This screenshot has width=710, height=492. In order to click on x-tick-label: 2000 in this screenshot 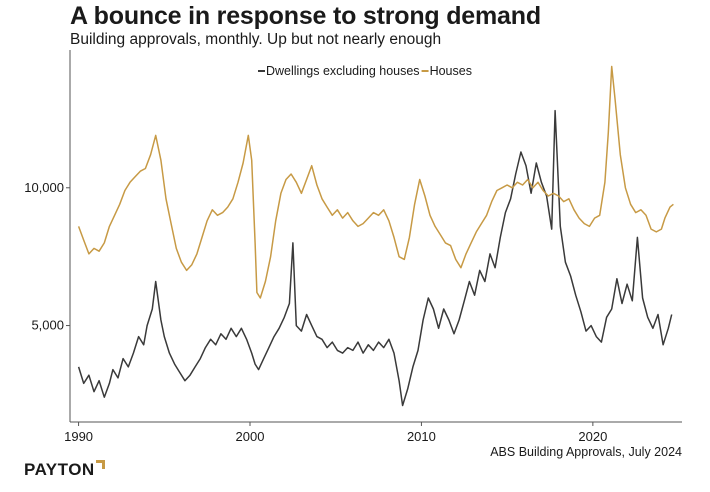, I will do `click(250, 436)`.